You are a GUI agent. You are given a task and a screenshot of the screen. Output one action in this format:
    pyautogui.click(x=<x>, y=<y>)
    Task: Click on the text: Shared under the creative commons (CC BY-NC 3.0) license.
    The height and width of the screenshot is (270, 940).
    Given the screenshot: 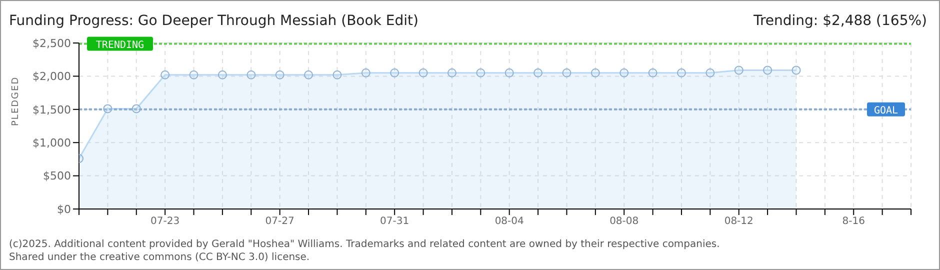 What is the action you would take?
    pyautogui.click(x=160, y=257)
    